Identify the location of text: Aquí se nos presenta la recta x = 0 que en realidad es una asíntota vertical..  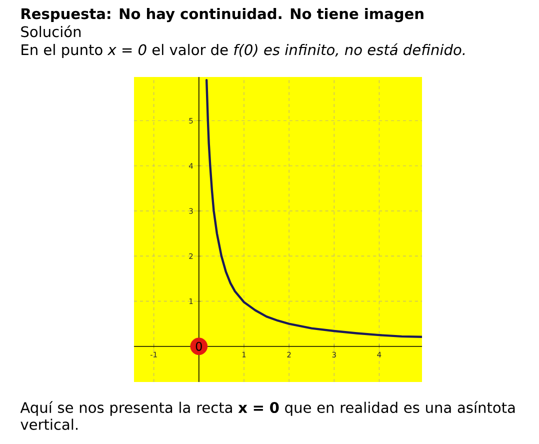
(267, 415).